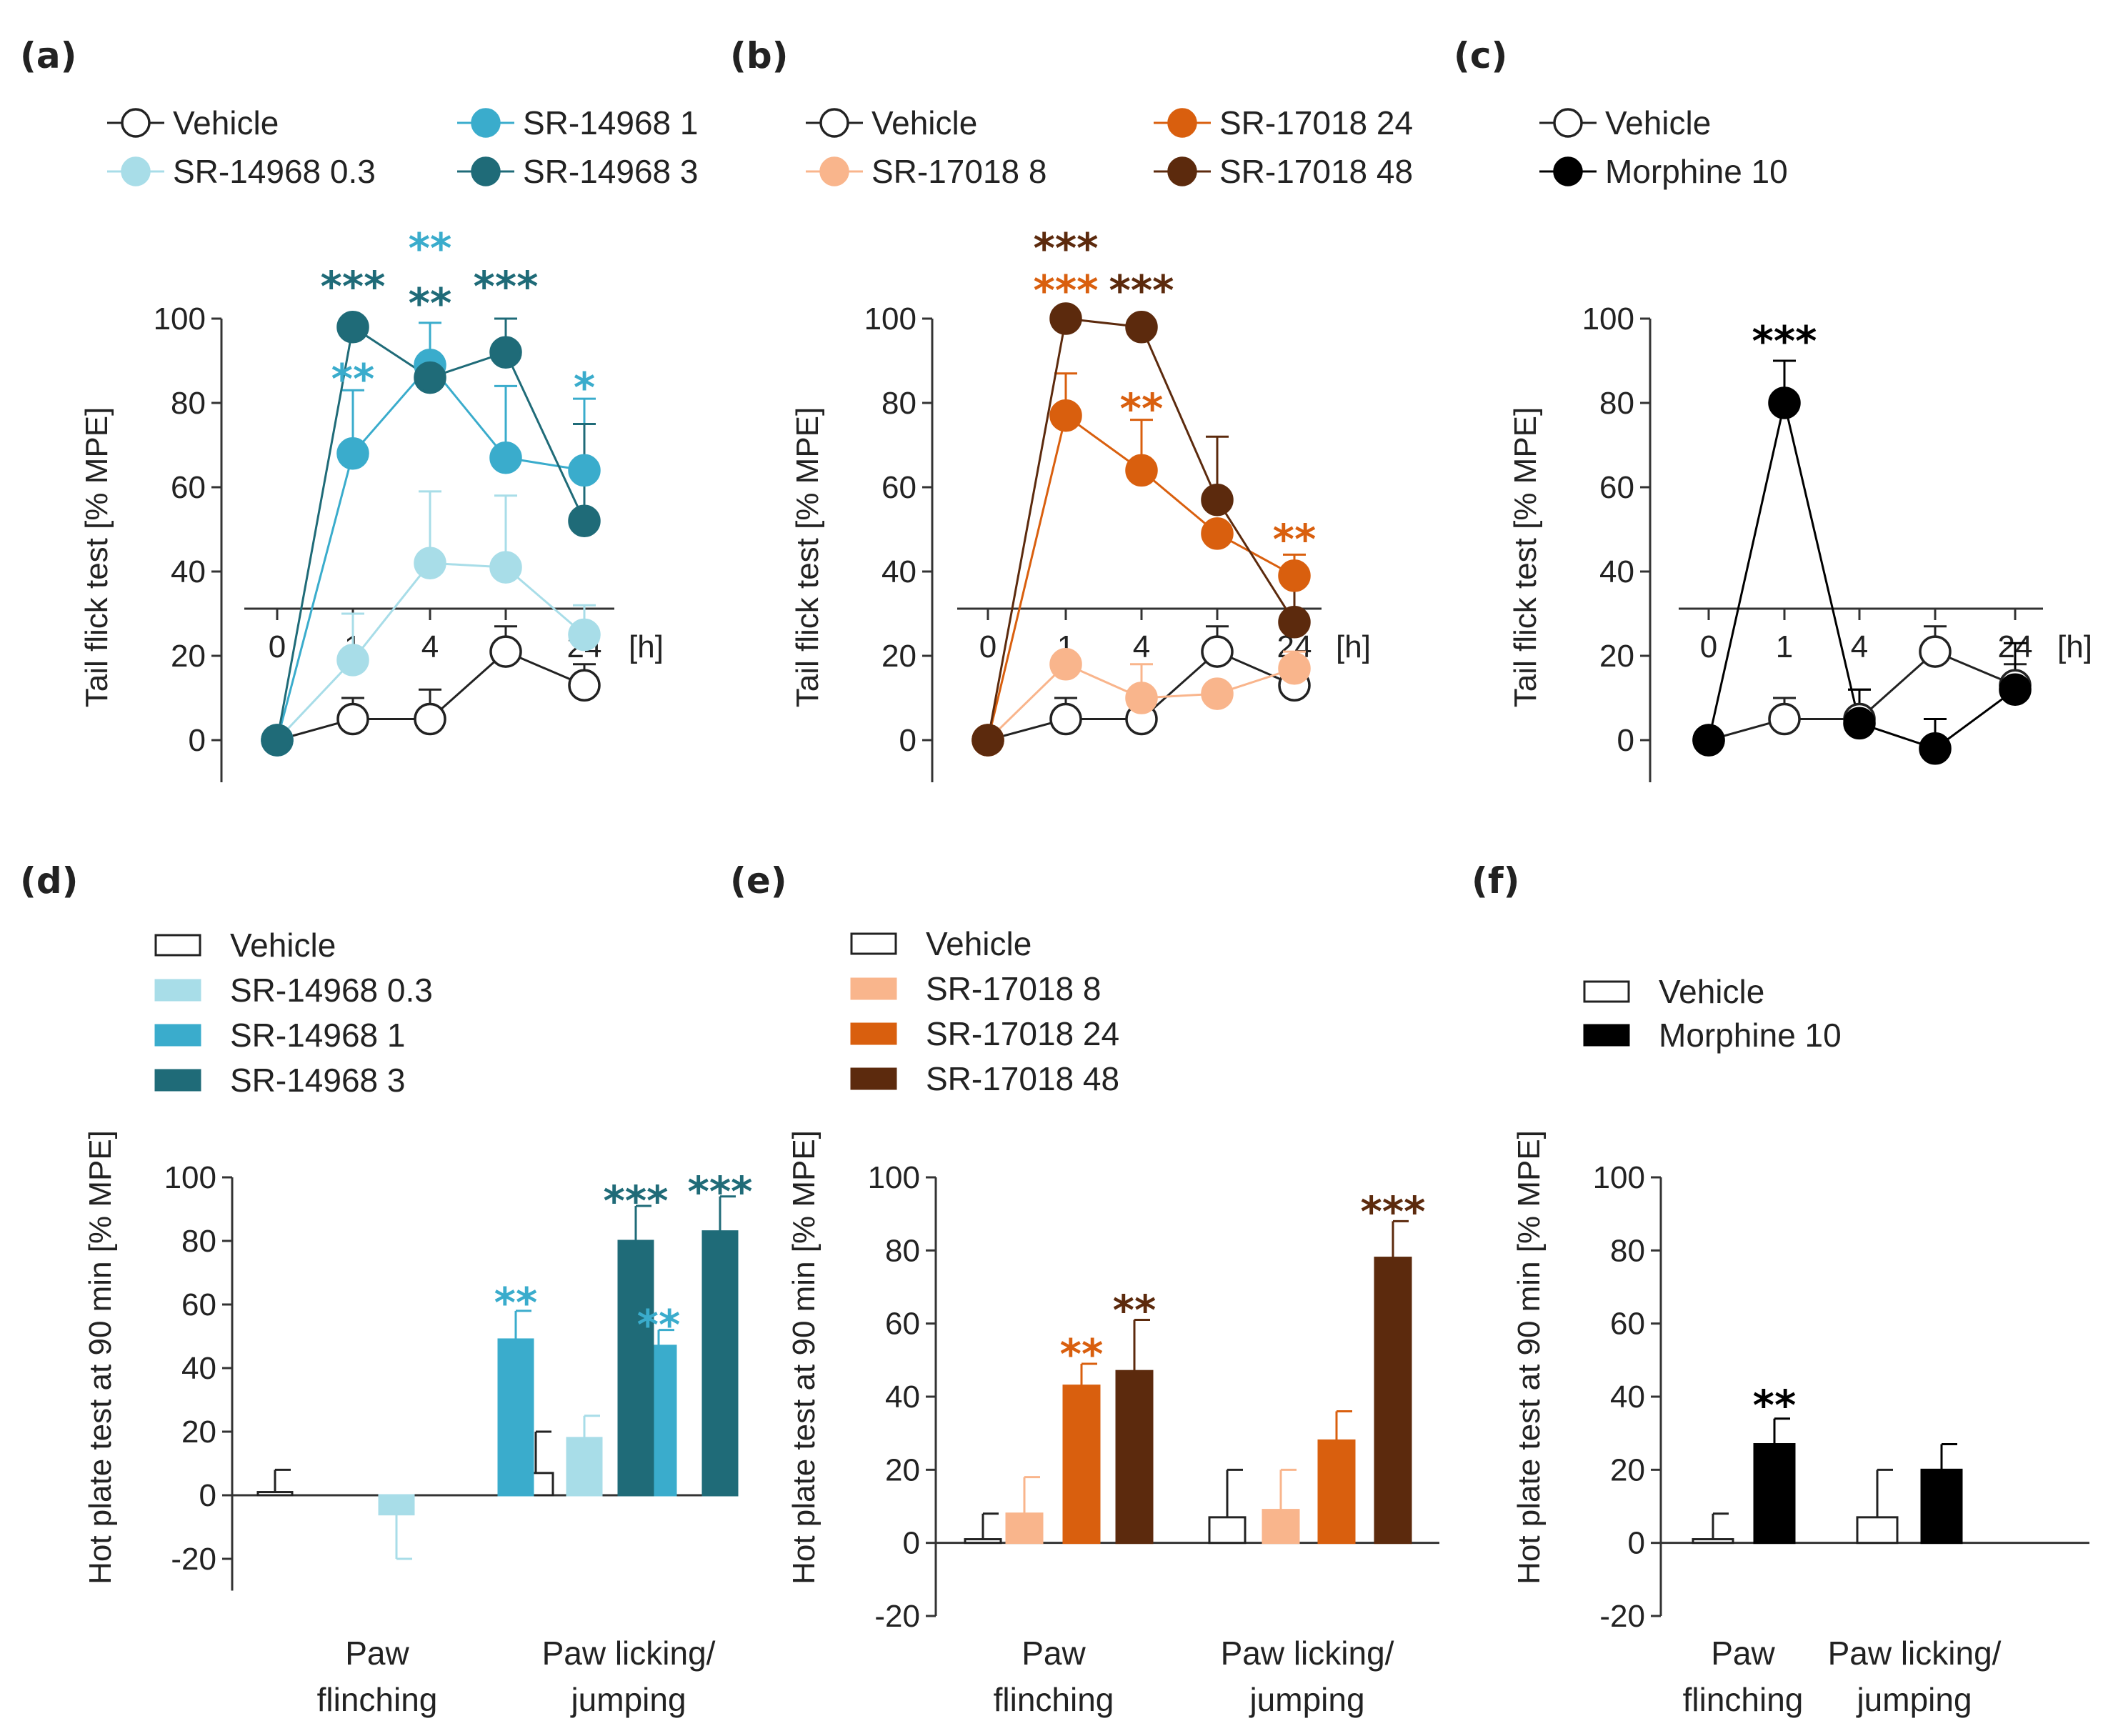 The width and height of the screenshot is (2118, 1736). I want to click on x-unit-label: [h], so click(1353, 646).